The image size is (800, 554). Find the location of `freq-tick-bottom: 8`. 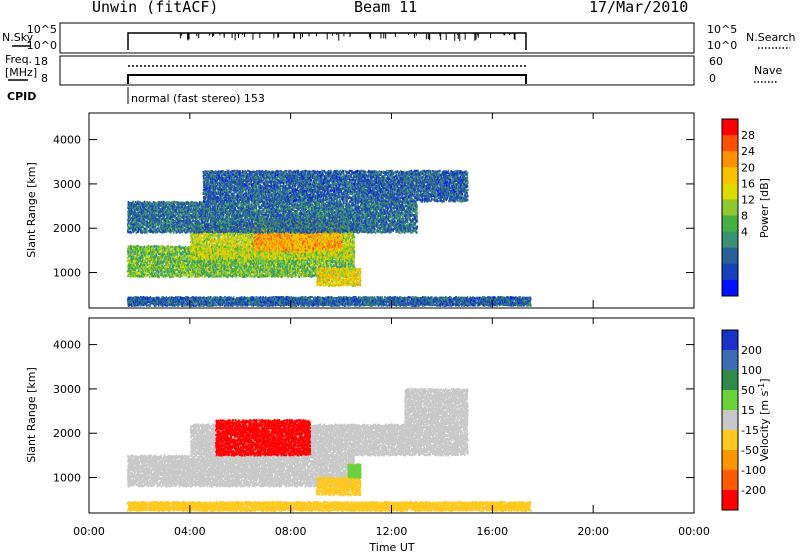

freq-tick-bottom: 8 is located at coordinates (44, 78).